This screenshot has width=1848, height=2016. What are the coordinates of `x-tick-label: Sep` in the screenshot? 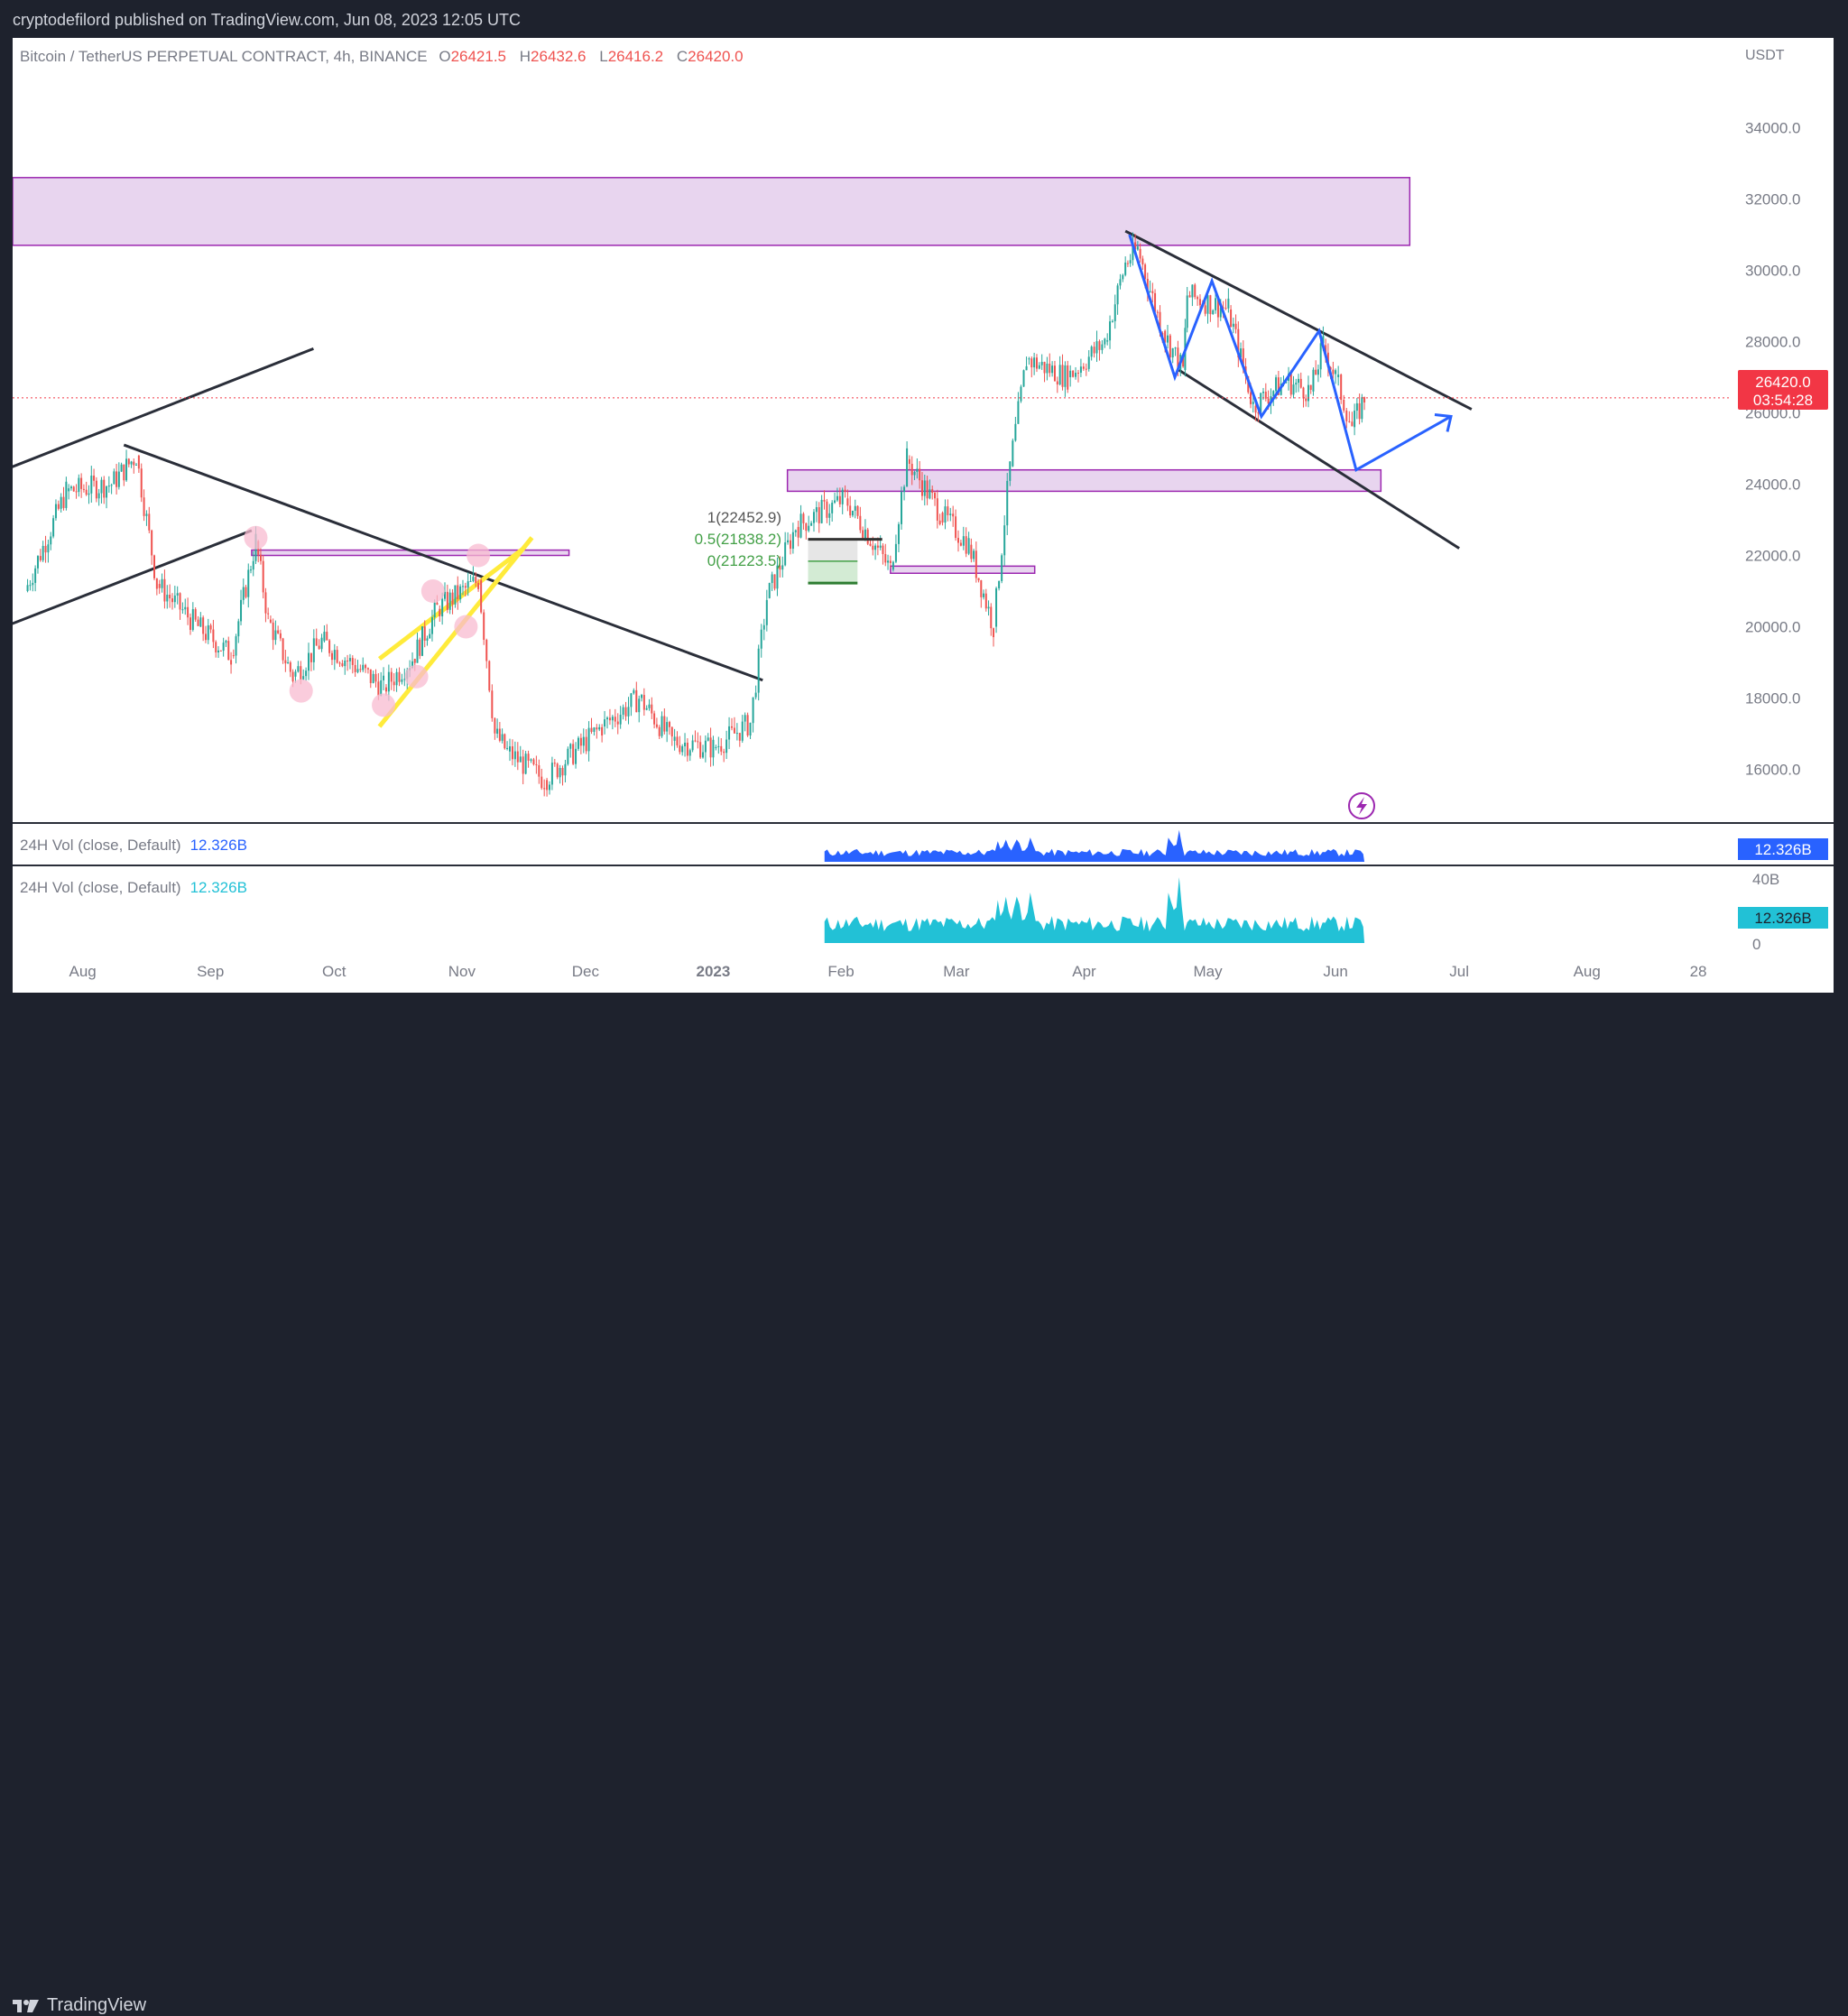 It's located at (210, 972).